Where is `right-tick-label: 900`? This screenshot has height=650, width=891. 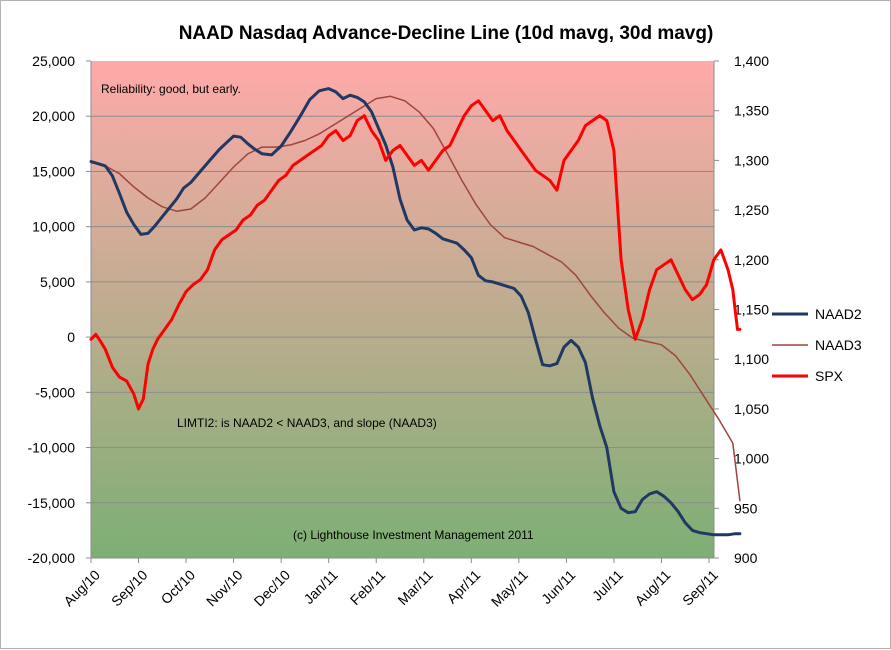 right-tick-label: 900 is located at coordinates (746, 558).